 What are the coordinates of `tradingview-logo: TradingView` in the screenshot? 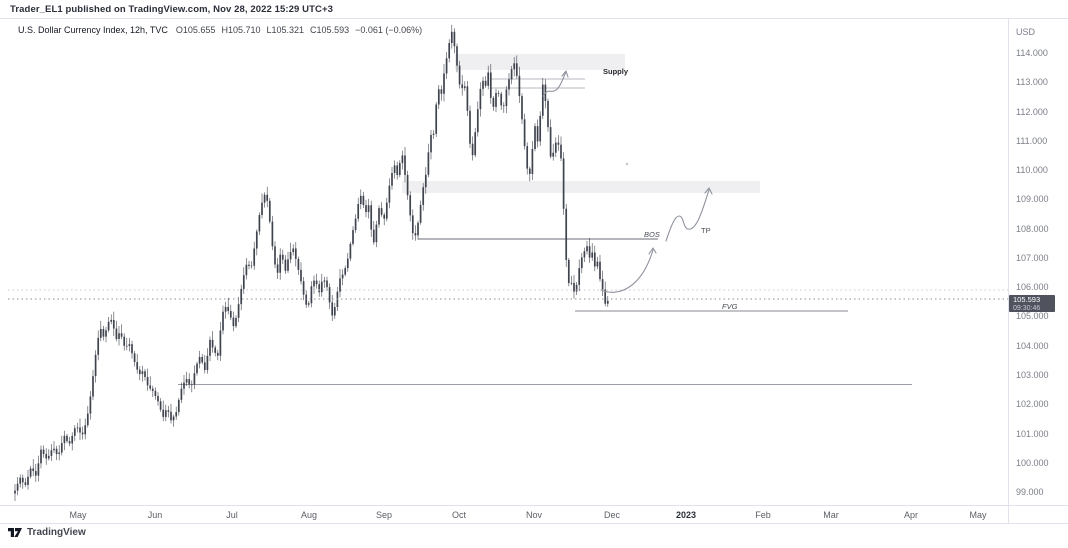 It's located at (47, 532).